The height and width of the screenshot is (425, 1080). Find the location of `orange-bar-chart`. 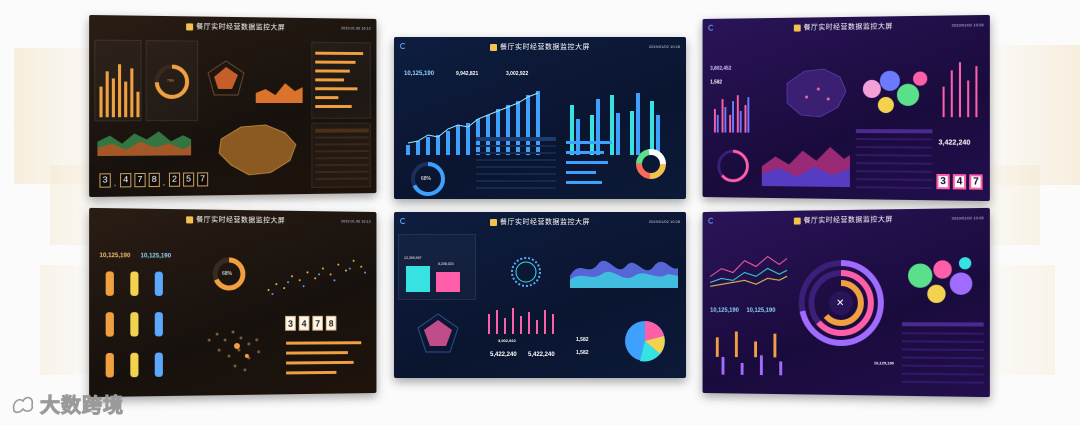

orange-bar-chart is located at coordinates (119, 91).